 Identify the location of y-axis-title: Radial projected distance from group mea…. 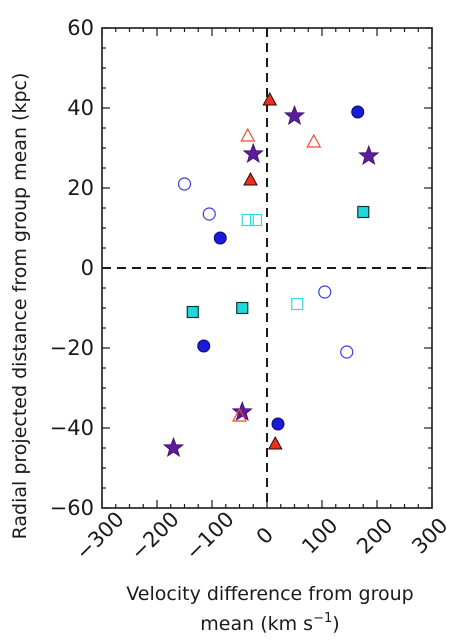
(20, 306).